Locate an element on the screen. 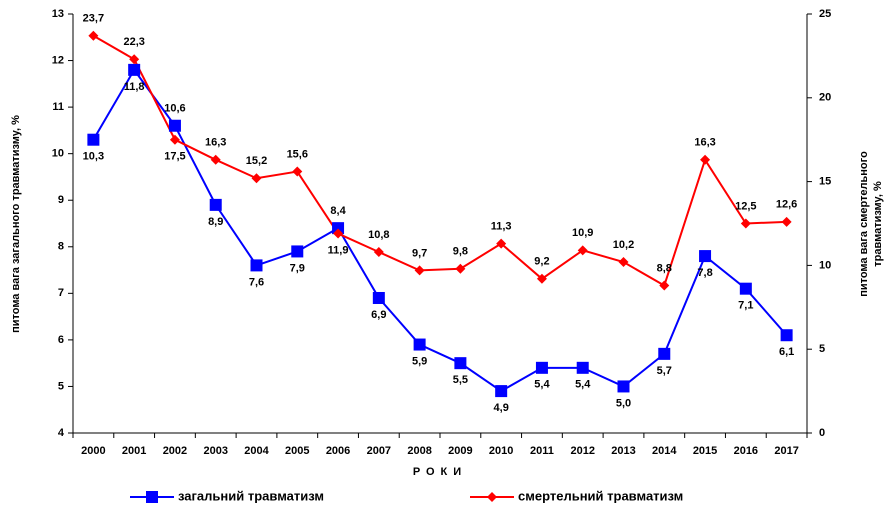 This screenshot has width=887, height=513. data-label: 5,0 is located at coordinates (623, 403).